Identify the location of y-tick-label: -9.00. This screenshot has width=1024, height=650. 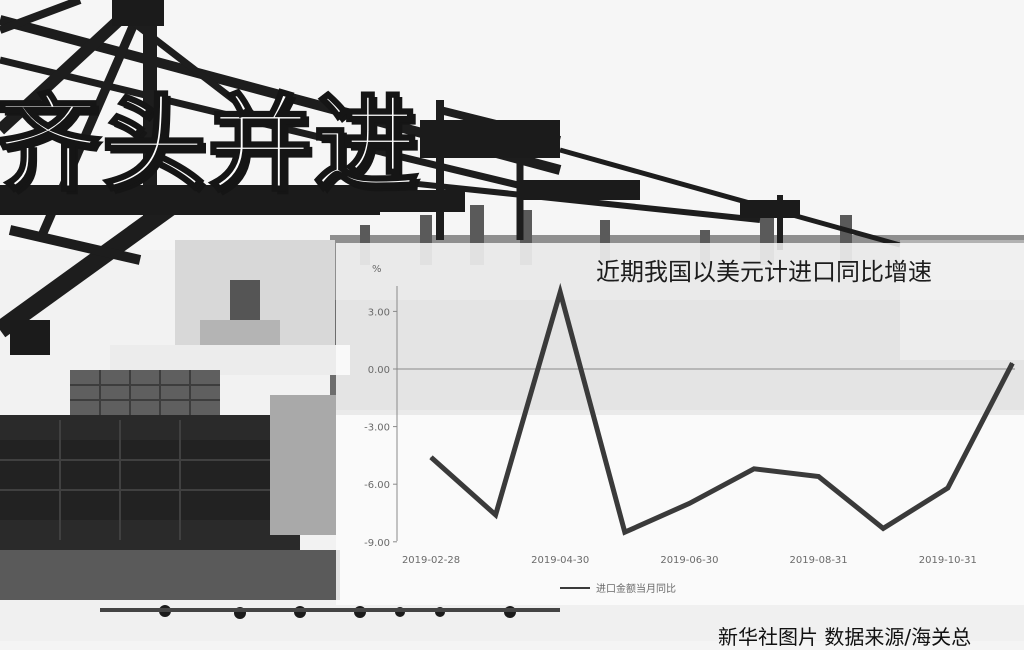
(377, 543).